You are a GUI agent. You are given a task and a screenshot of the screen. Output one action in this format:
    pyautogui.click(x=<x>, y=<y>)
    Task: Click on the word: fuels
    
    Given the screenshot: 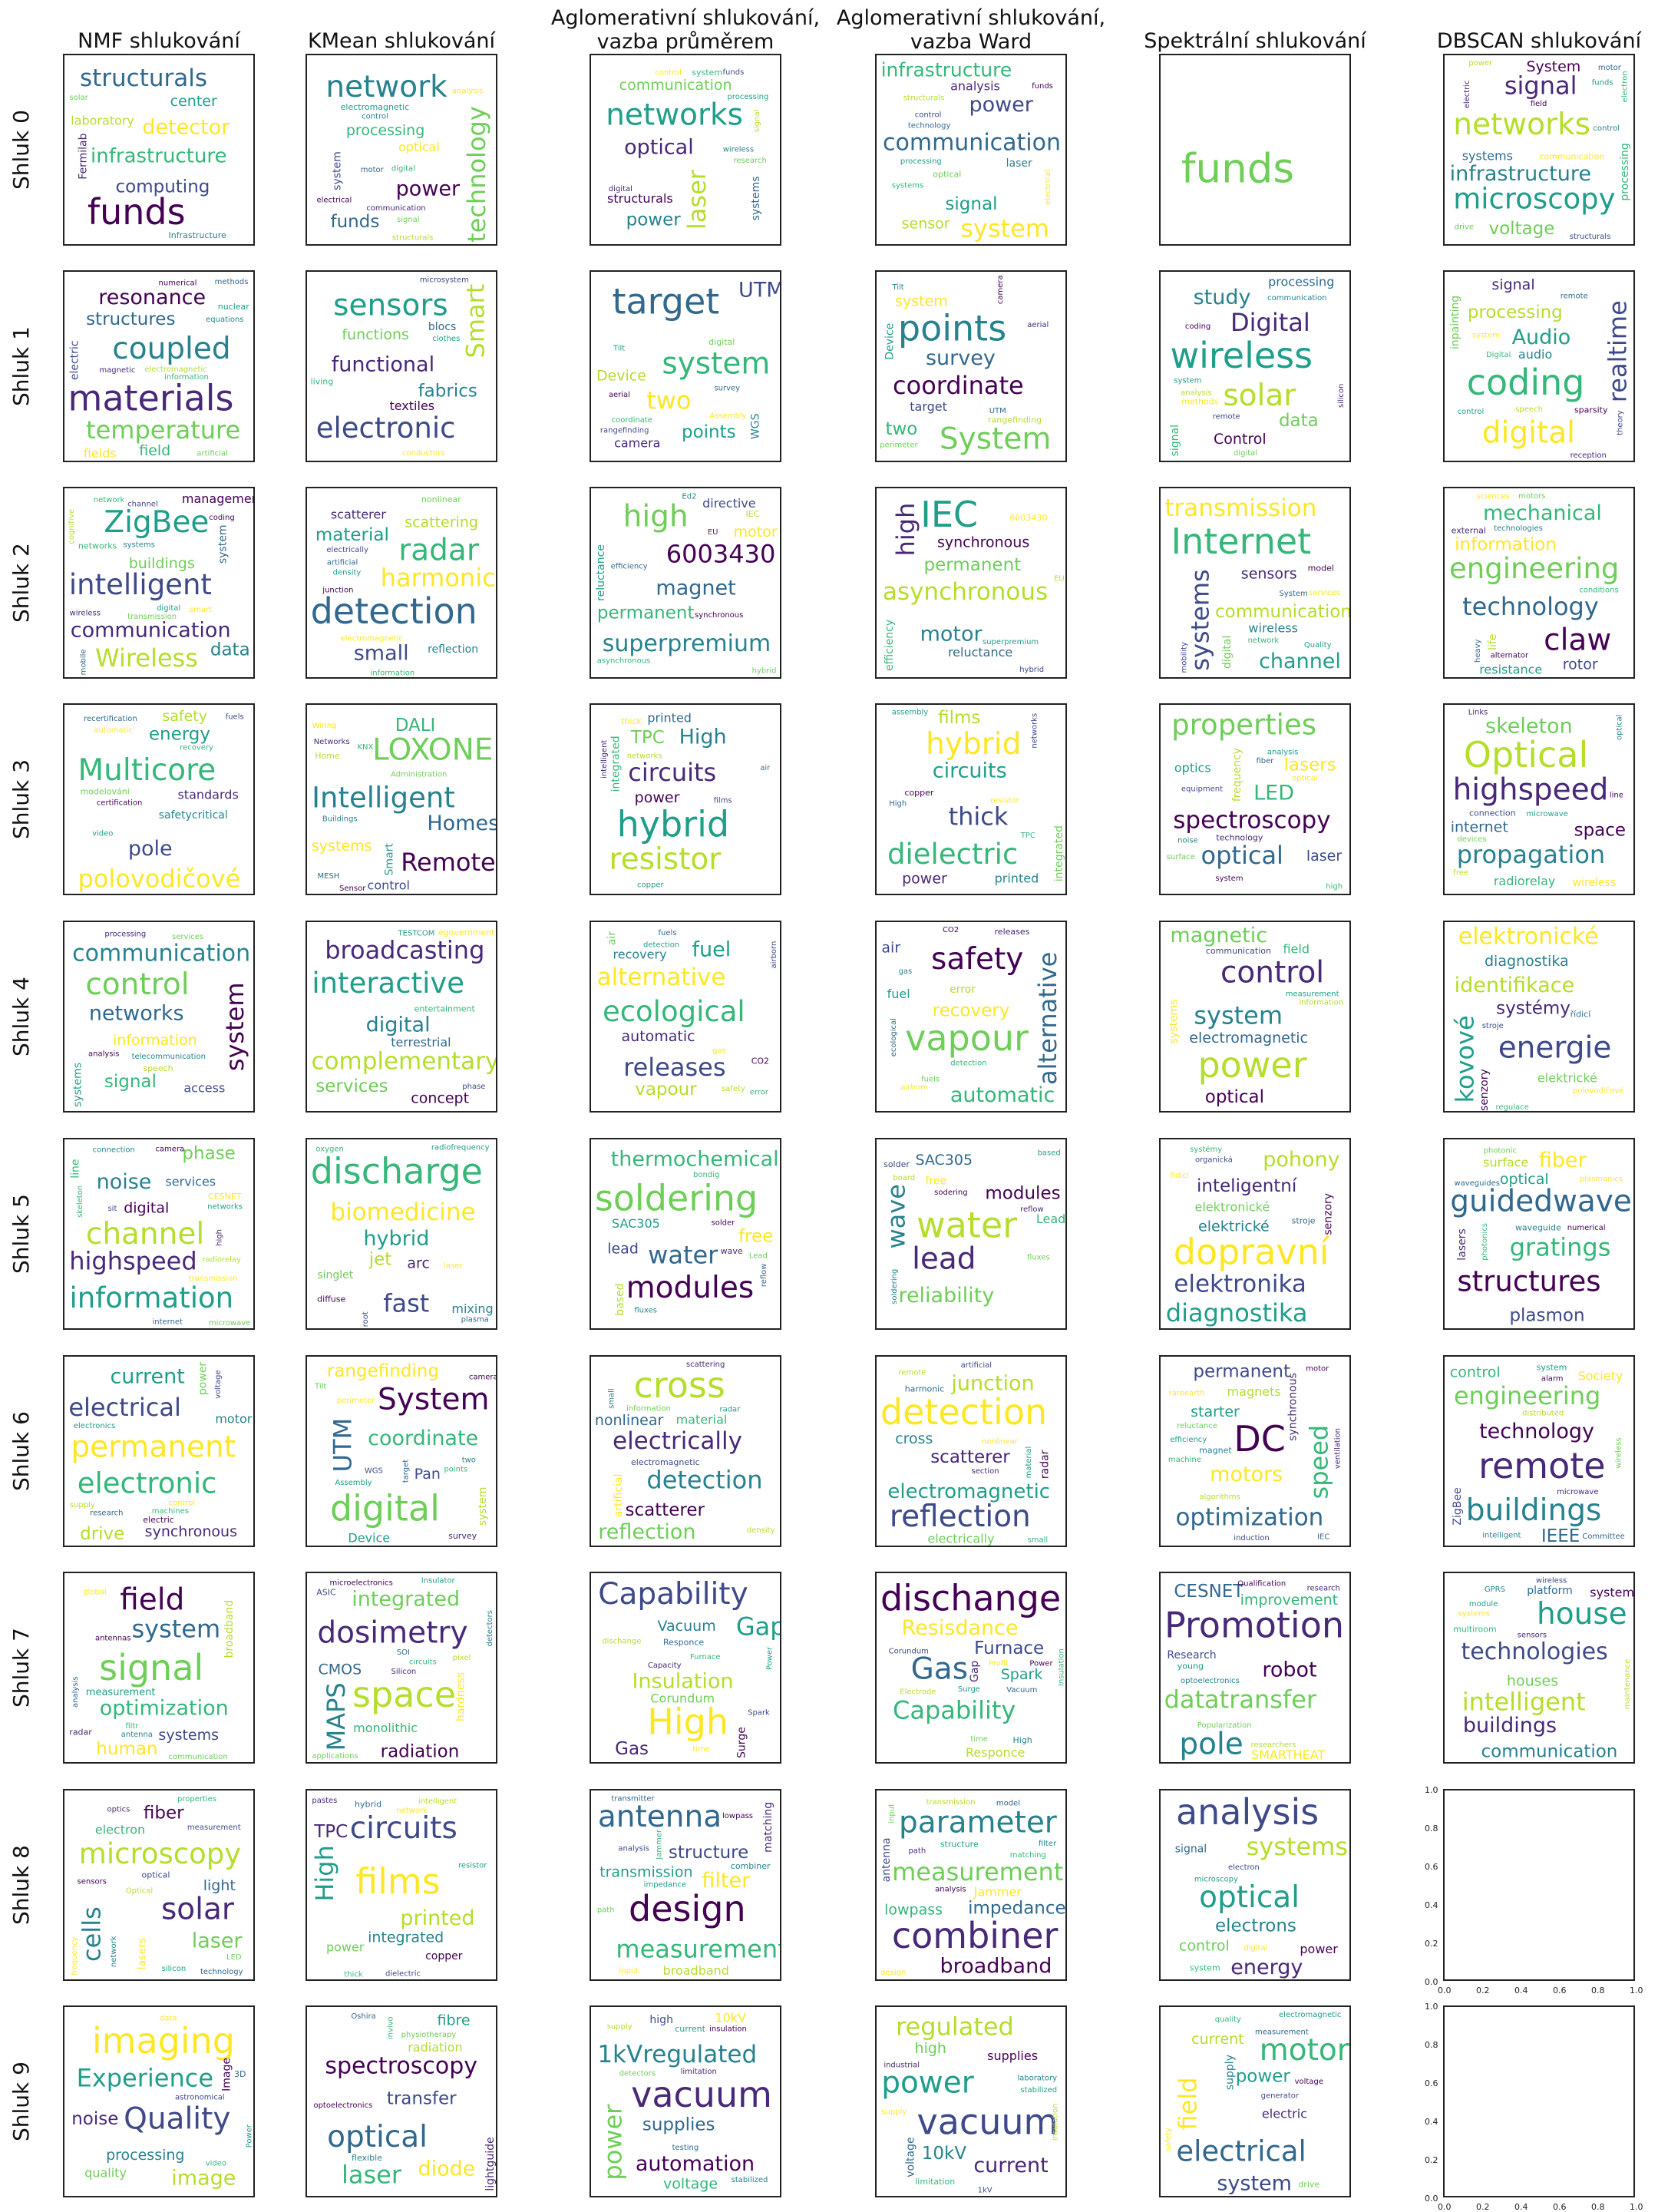 What is the action you would take?
    pyautogui.click(x=235, y=718)
    